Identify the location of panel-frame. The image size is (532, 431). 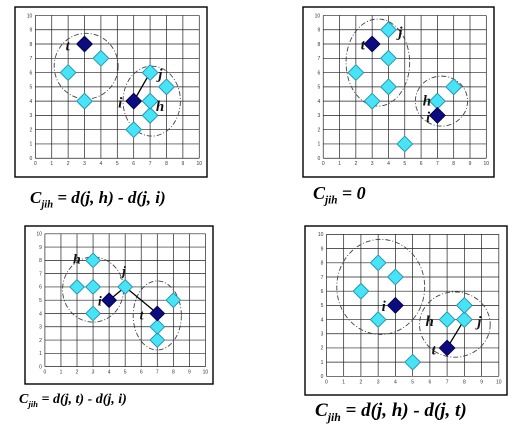
(119, 305).